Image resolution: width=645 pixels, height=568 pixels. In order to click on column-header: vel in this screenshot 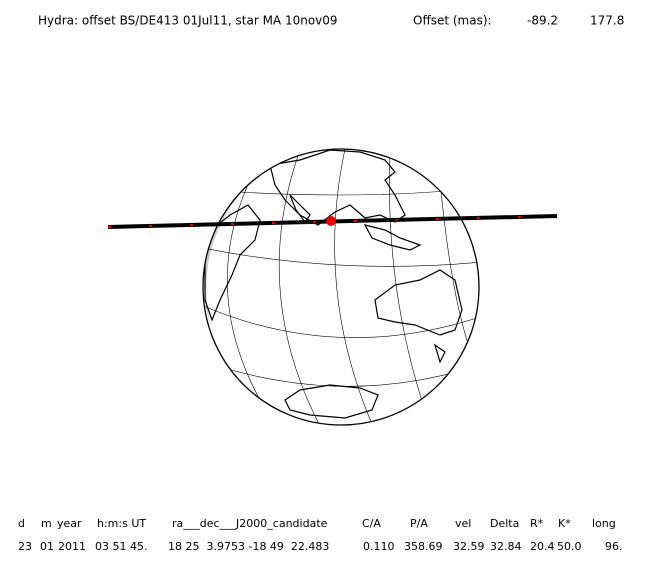, I will do `click(463, 523)`.